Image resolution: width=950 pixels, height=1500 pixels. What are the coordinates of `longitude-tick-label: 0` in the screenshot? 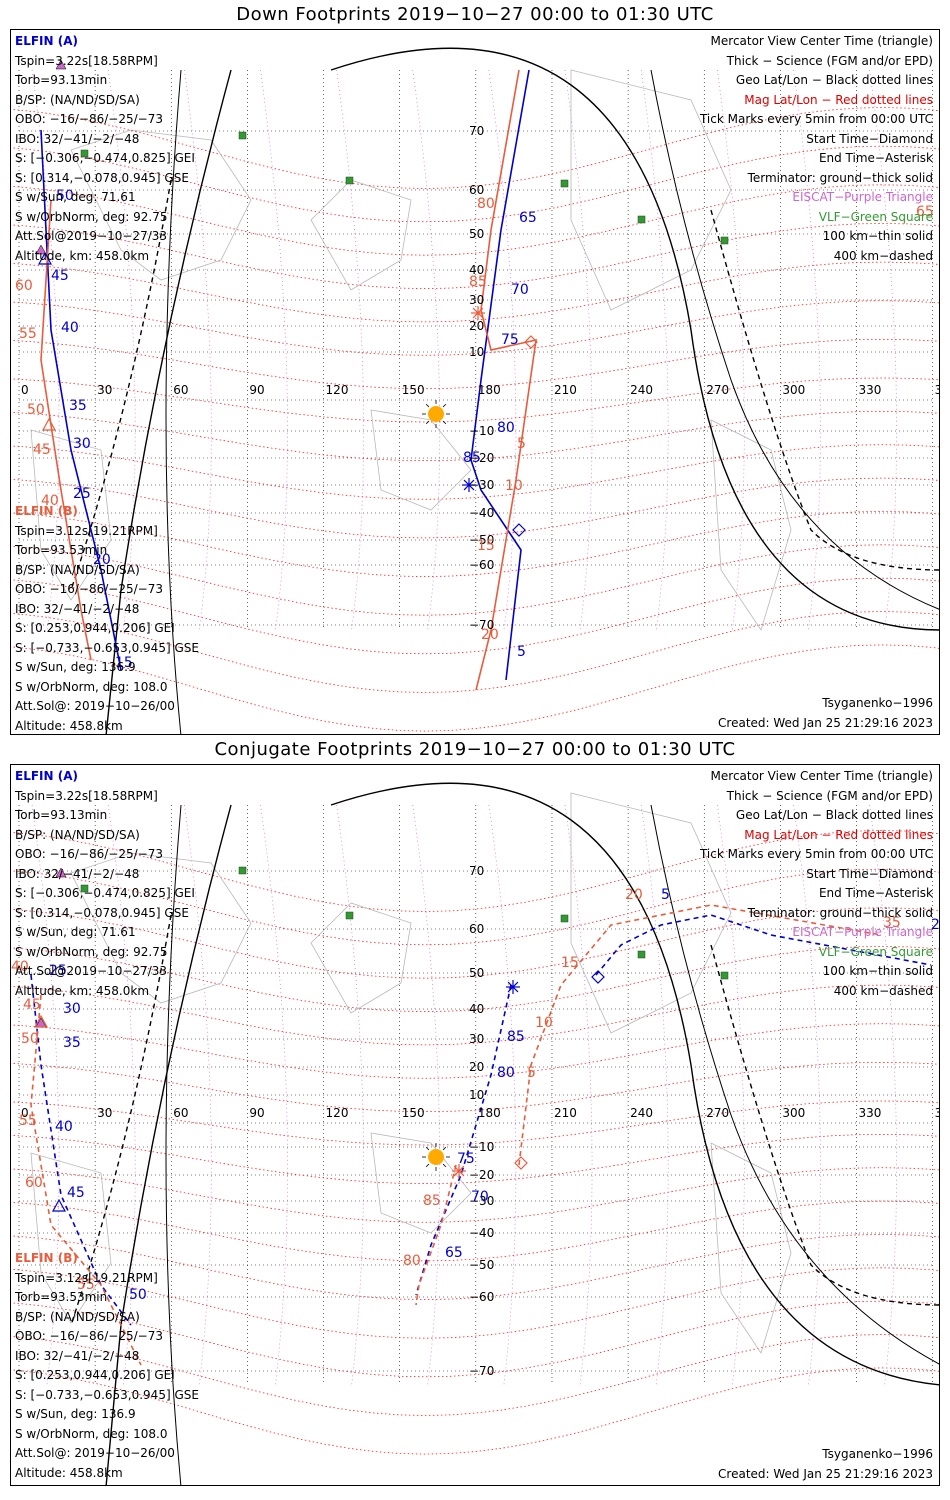 It's located at (25, 1113).